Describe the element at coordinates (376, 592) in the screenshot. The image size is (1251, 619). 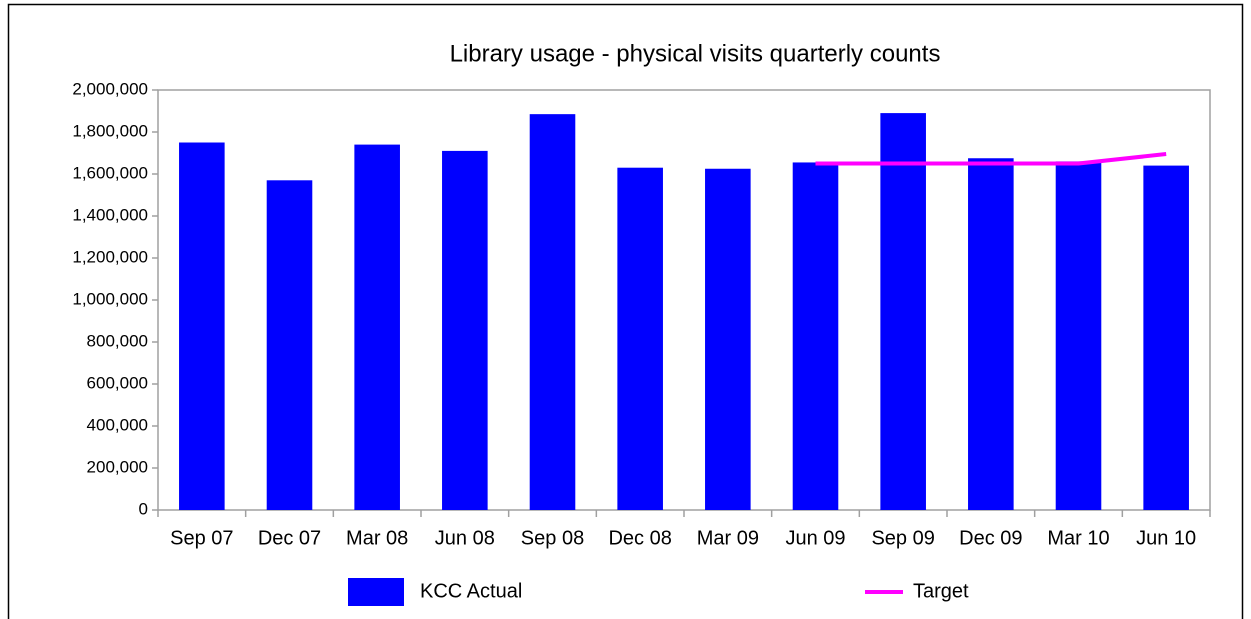
I see `legend-swatch` at that location.